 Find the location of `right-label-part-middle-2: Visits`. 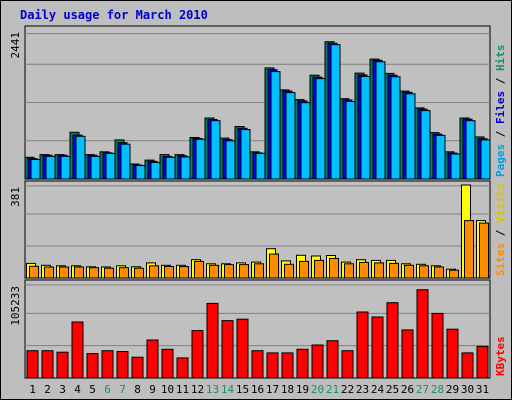

right-label-part-middle-2: Visits is located at coordinates (500, 203).